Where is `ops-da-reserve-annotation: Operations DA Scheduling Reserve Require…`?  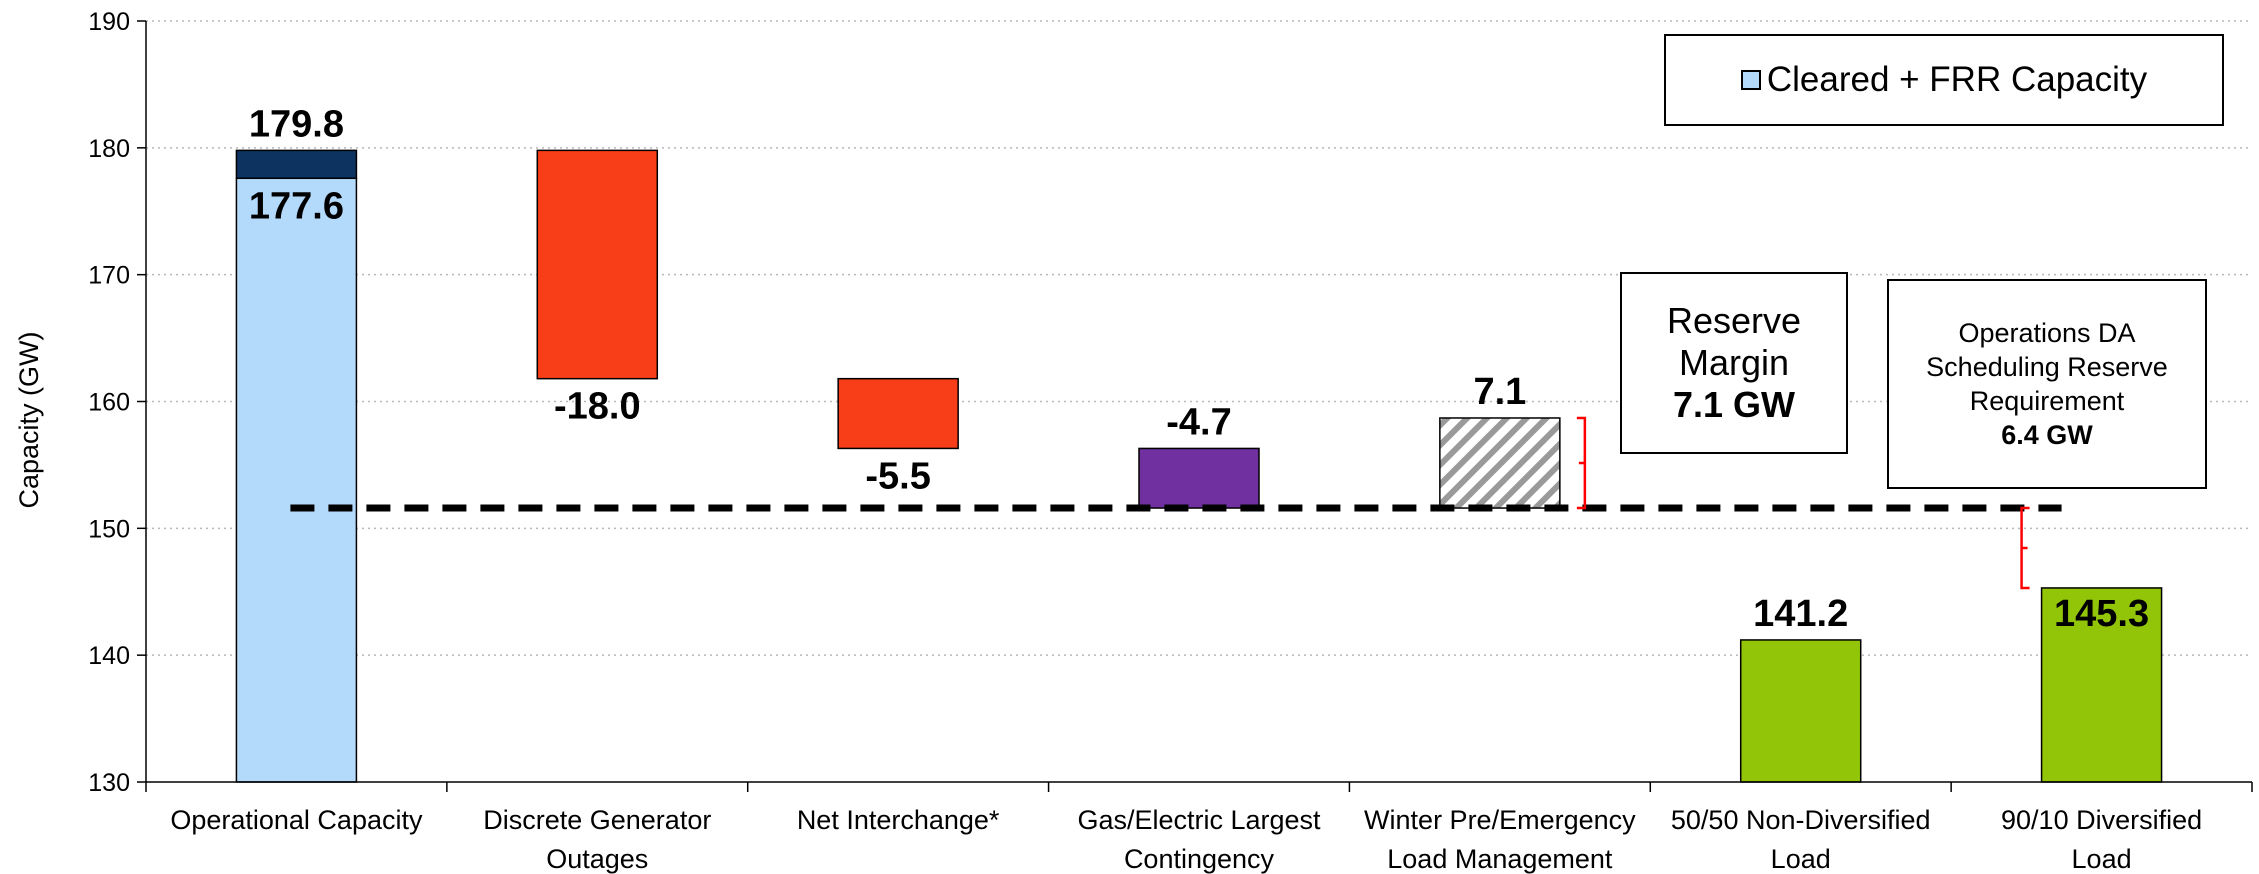 ops-da-reserve-annotation: Operations DA Scheduling Reserve Require… is located at coordinates (2047, 384).